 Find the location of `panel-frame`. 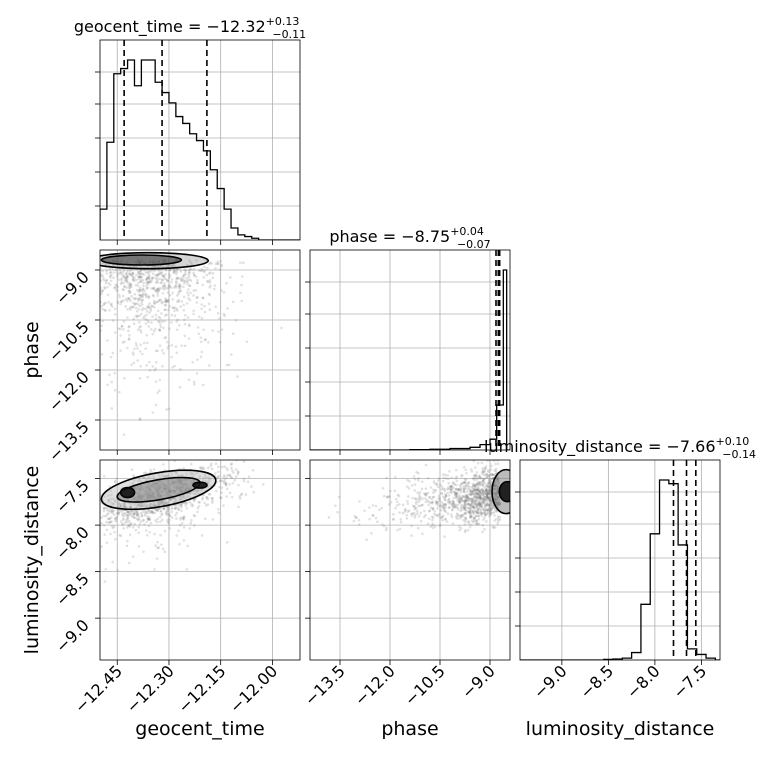

panel-frame is located at coordinates (410, 560).